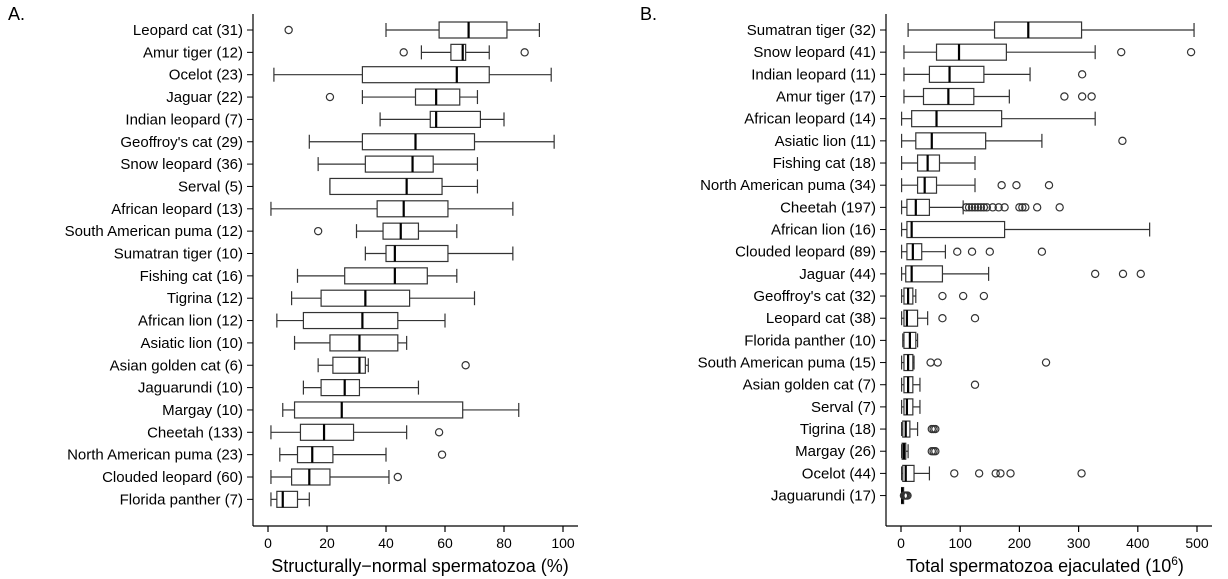 This screenshot has width=1228, height=579. What do you see at coordinates (190, 388) in the screenshot?
I see `category-label: Jaguarundi (10)` at bounding box center [190, 388].